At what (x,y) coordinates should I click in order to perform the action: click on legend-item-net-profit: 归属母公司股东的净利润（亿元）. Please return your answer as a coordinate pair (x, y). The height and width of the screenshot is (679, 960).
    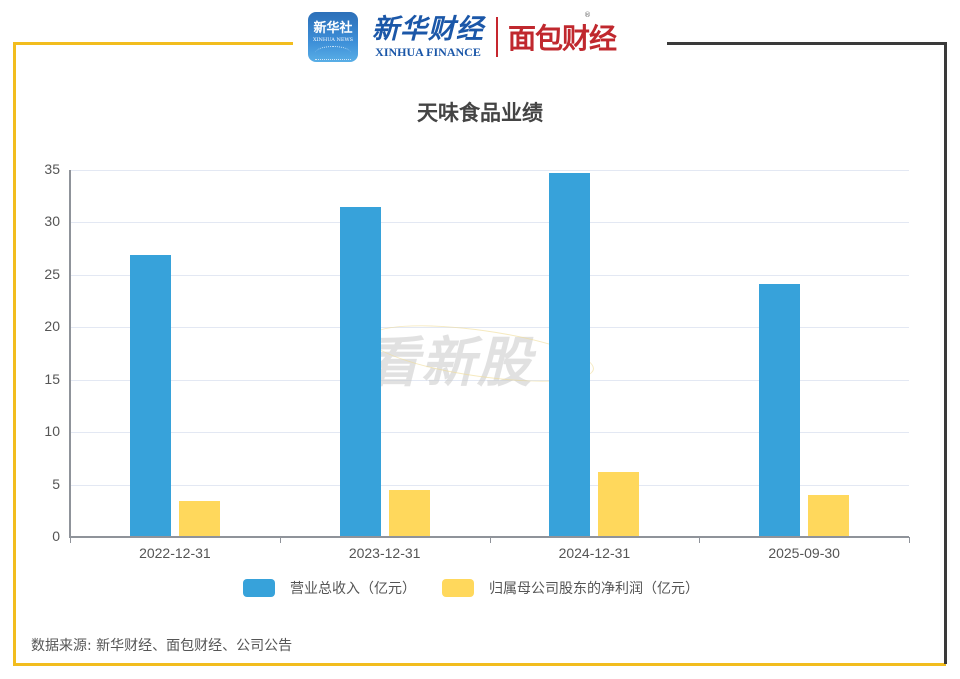
    Looking at the image, I should click on (570, 588).